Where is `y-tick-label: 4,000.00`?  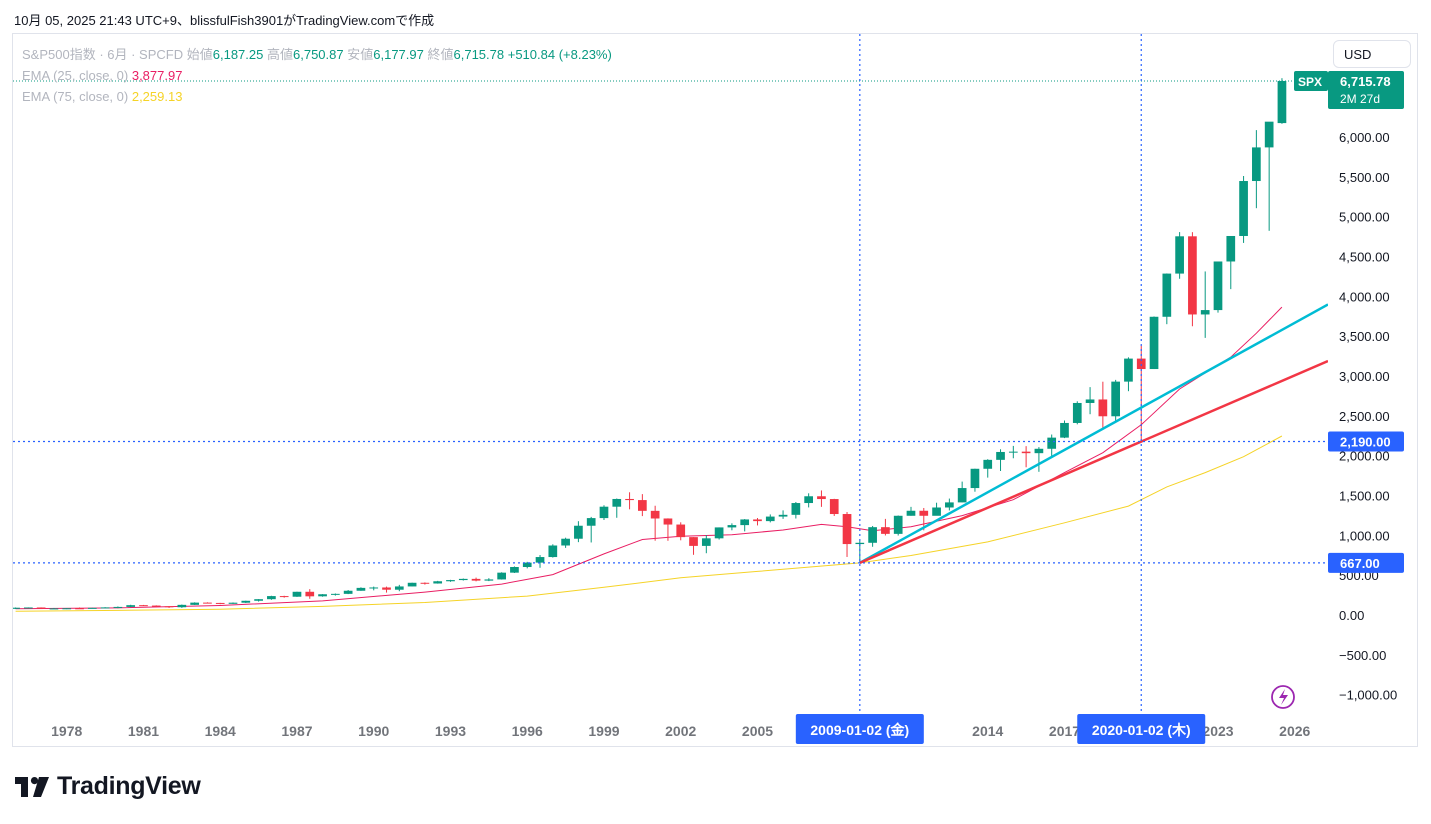 y-tick-label: 4,000.00 is located at coordinates (1364, 296).